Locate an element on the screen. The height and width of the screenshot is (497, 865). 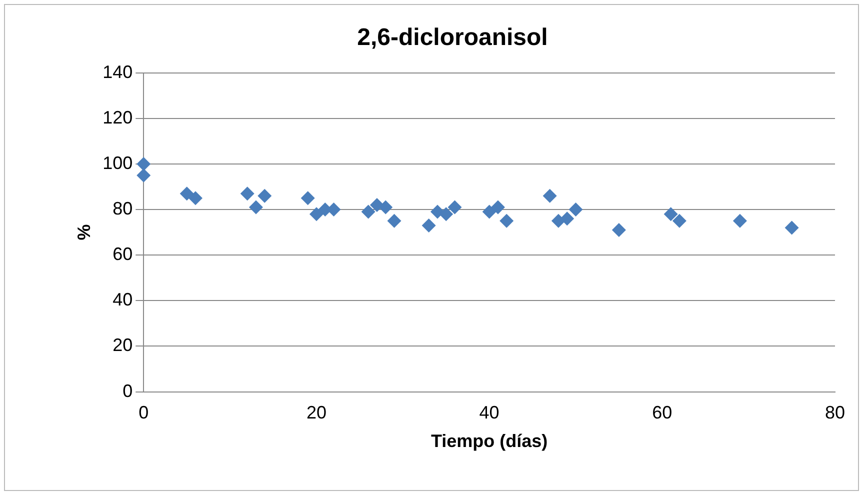
chart-title: 2,6-dicloroanisol is located at coordinates (452, 38).